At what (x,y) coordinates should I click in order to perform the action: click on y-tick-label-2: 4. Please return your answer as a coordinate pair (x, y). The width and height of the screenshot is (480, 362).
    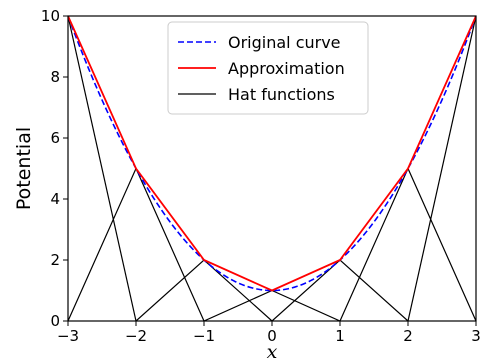
    Looking at the image, I should click on (55, 199).